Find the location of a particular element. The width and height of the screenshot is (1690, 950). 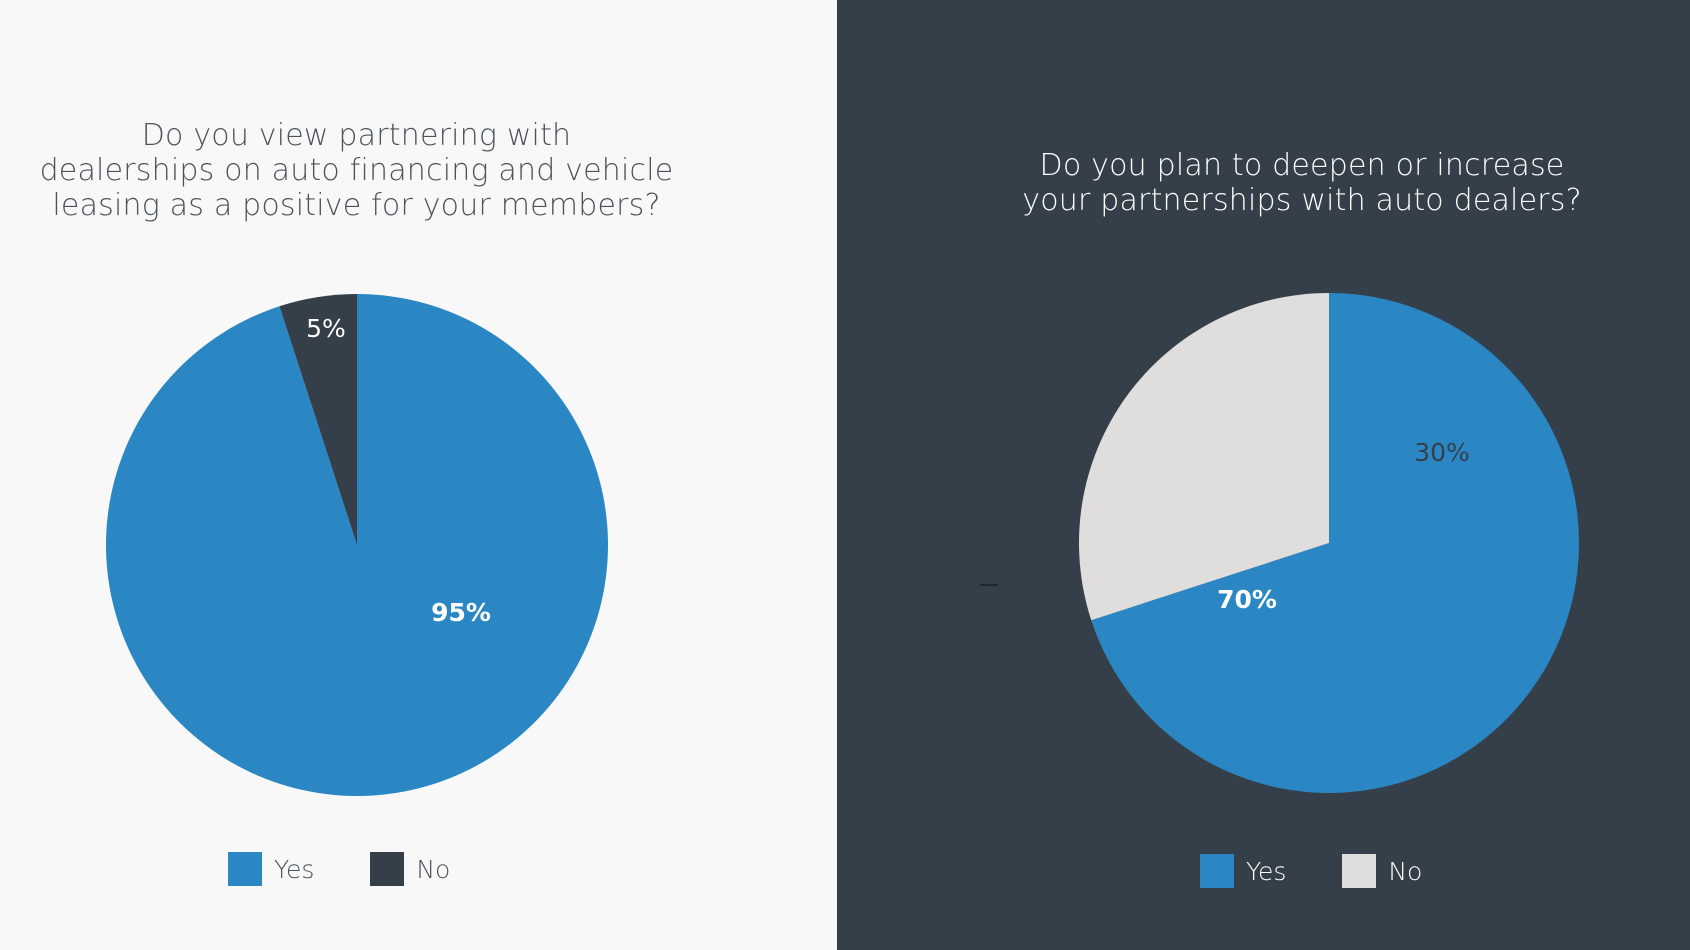

pie-slice-yes-label: 70% is located at coordinates (1247, 599).